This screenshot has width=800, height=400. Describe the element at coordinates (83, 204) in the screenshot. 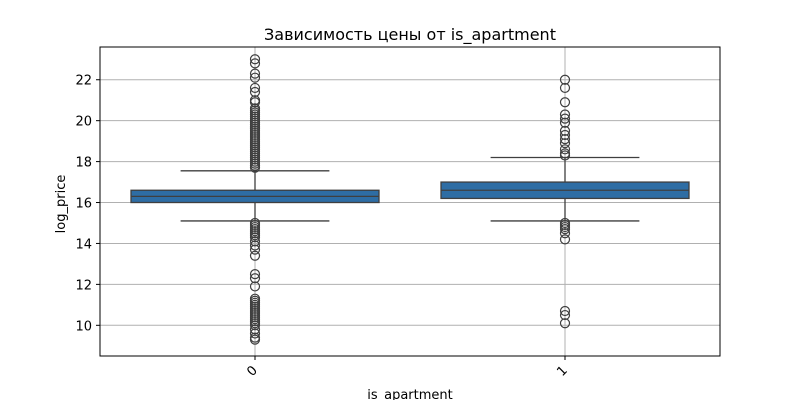

I see `y-tick-label: 16` at that location.